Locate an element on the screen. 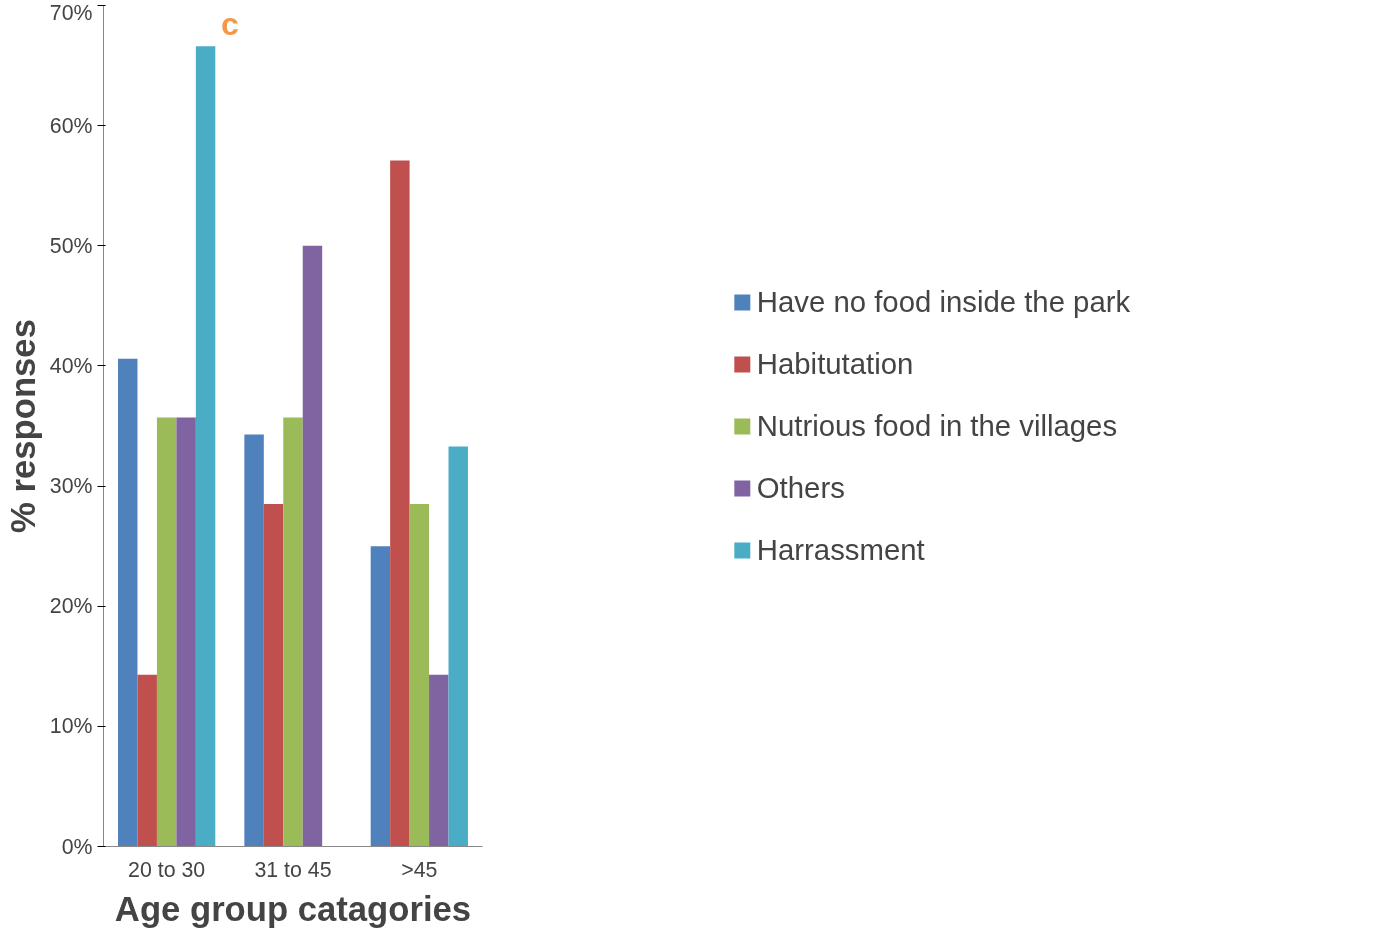 The image size is (1391, 938). y-tick-label: 60% is located at coordinates (71, 125).